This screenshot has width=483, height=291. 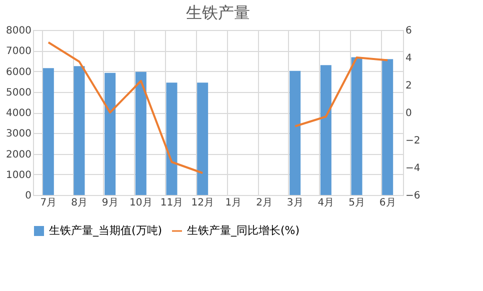 What do you see at coordinates (218, 12) in the screenshot?
I see `chart-title: 生铁产量` at bounding box center [218, 12].